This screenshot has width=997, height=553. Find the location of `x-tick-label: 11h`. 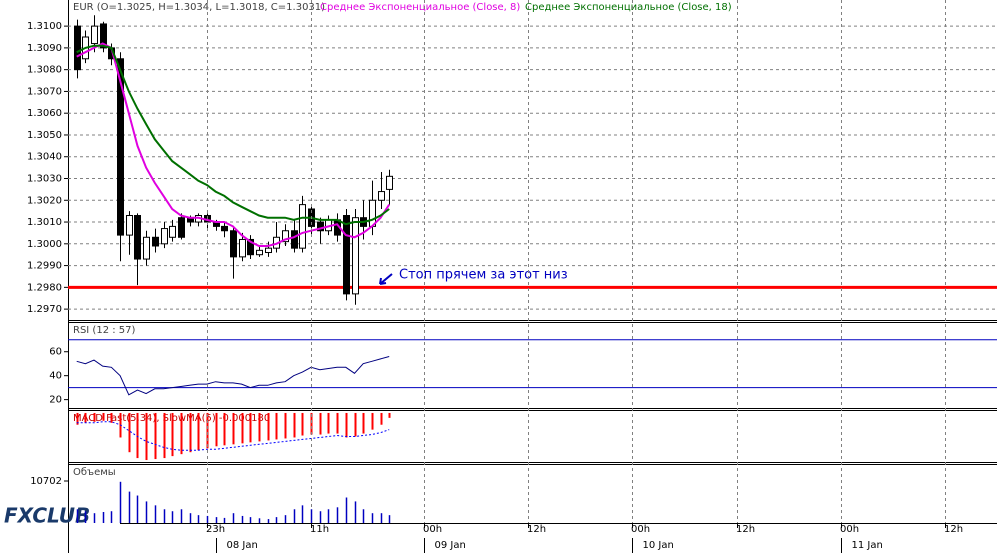

x-tick-label: 11h is located at coordinates (319, 529).